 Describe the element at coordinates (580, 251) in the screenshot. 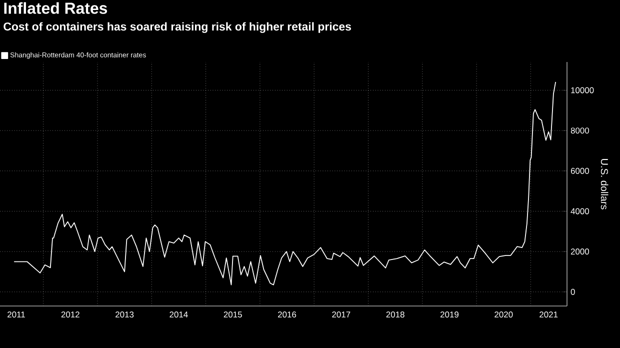

I see `y-tick-label: 2000` at that location.